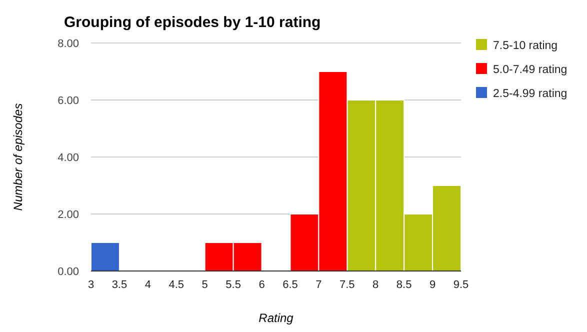 The width and height of the screenshot is (587, 332). I want to click on x-tick-label: 8.5, so click(404, 285).